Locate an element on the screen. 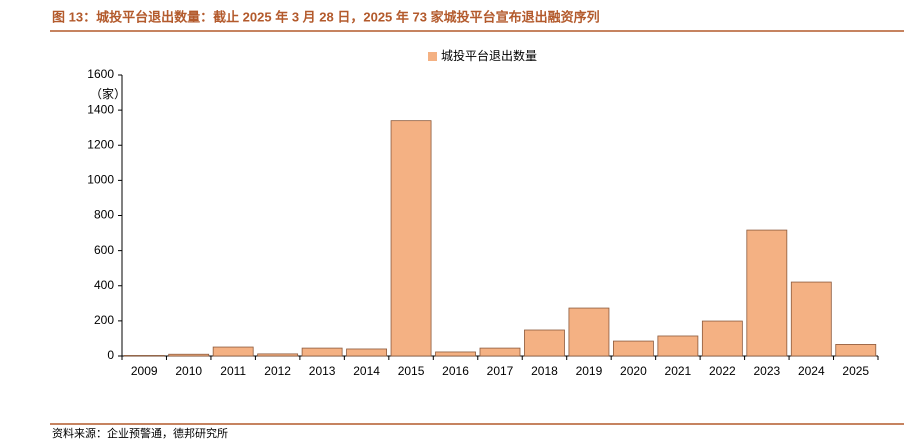 This screenshot has height=445, width=912. legend-label: 城投平台退出数量 is located at coordinates (489, 55).